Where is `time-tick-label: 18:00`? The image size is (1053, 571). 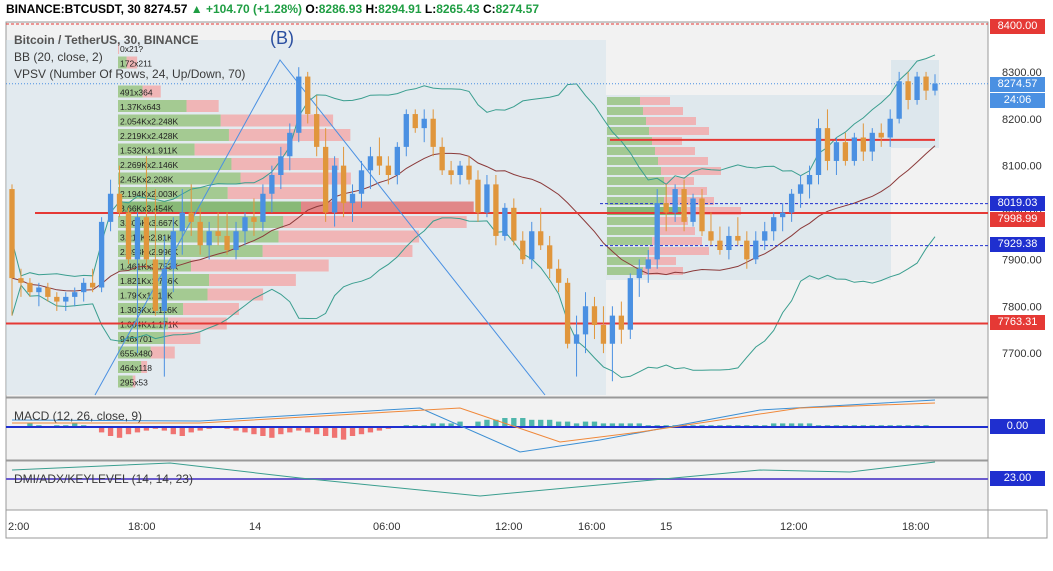
time-tick-label: 18:00 is located at coordinates (142, 527).